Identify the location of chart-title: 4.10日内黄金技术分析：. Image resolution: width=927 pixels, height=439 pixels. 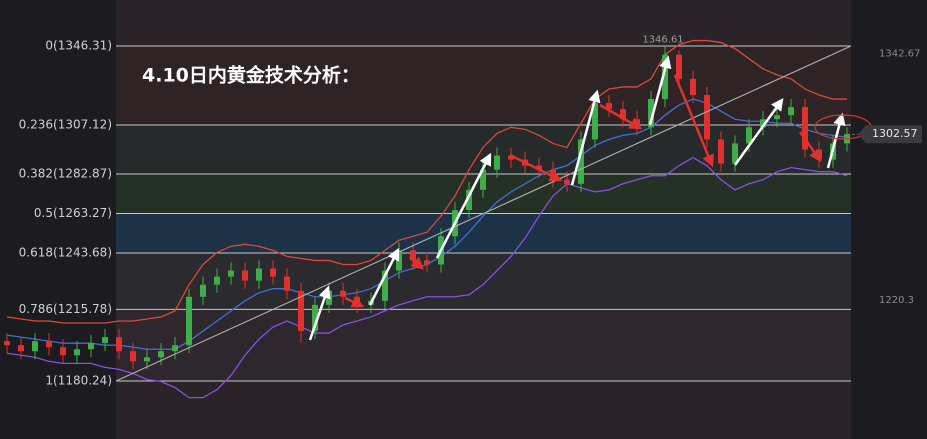
(251, 75).